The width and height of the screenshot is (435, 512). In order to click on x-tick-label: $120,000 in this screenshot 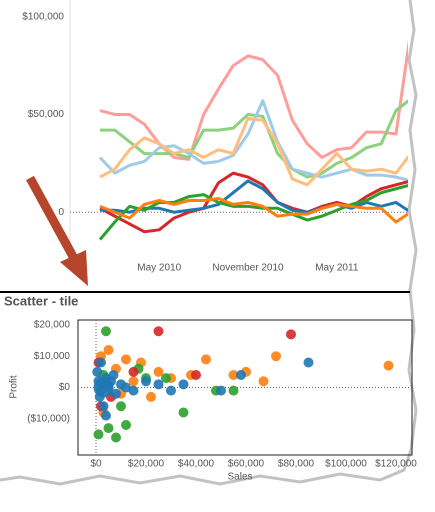, I will do `click(396, 464)`.